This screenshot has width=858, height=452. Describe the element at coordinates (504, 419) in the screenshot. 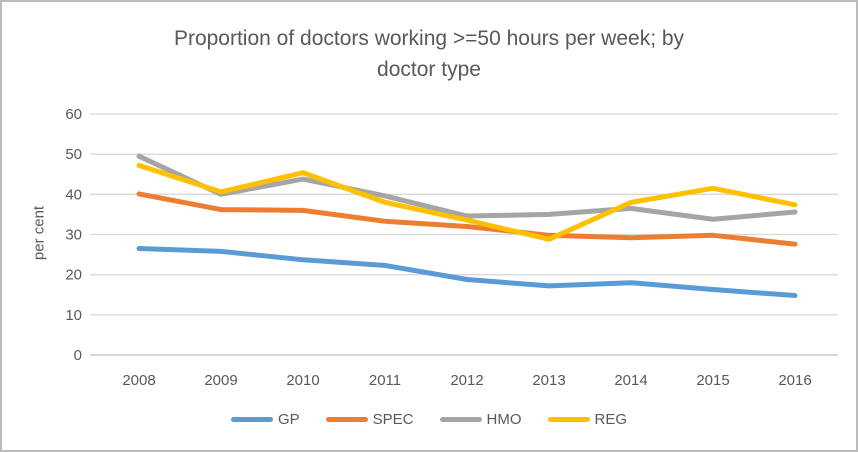

I see `legend-label: HMO` at that location.